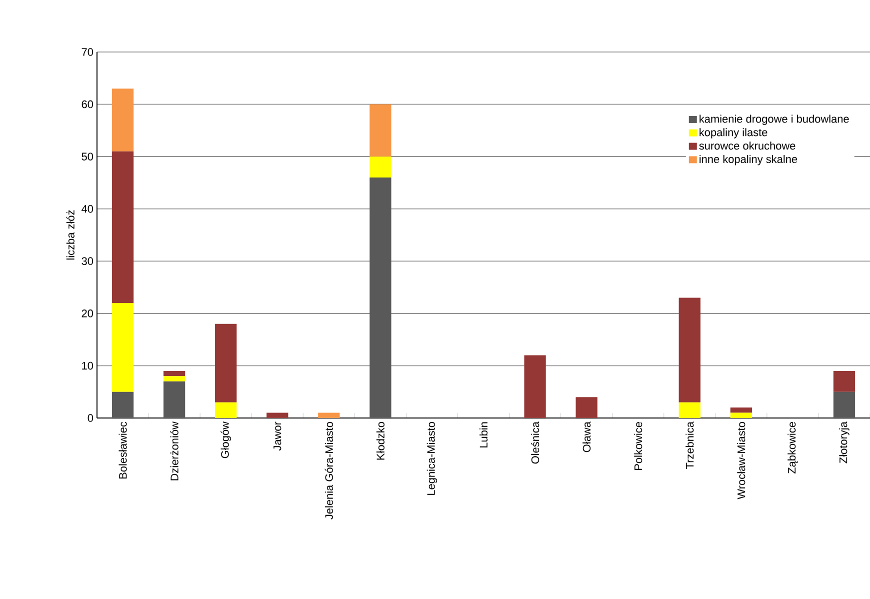 Image resolution: width=870 pixels, height=599 pixels. What do you see at coordinates (88, 156) in the screenshot?
I see `y-tick-label: 50` at bounding box center [88, 156].